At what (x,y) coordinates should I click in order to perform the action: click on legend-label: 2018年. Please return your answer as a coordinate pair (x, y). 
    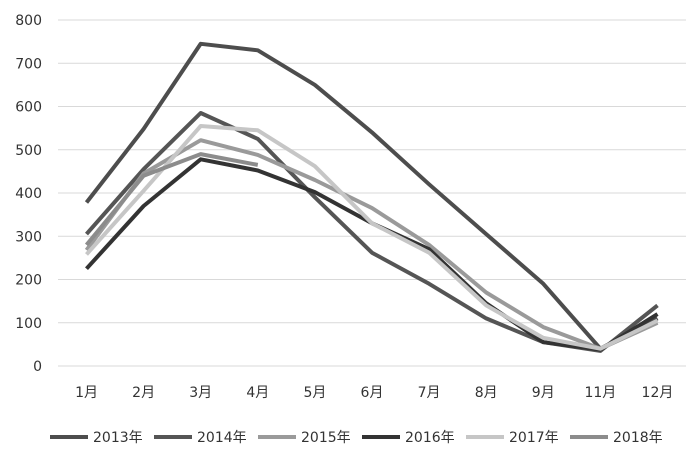
    Looking at the image, I should click on (638, 438).